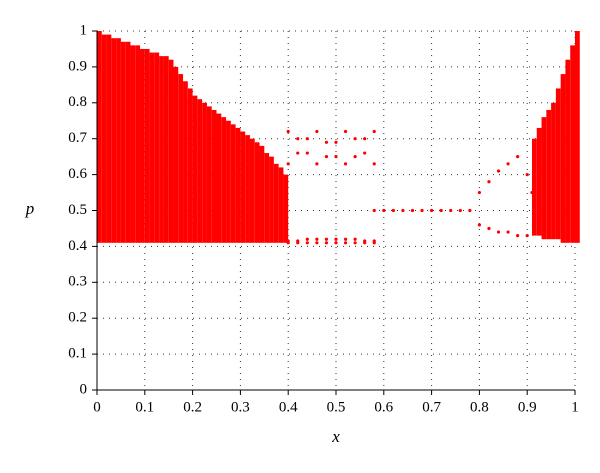 The image size is (600, 473). What do you see at coordinates (30, 208) in the screenshot?
I see `y-axis-label: p` at bounding box center [30, 208].